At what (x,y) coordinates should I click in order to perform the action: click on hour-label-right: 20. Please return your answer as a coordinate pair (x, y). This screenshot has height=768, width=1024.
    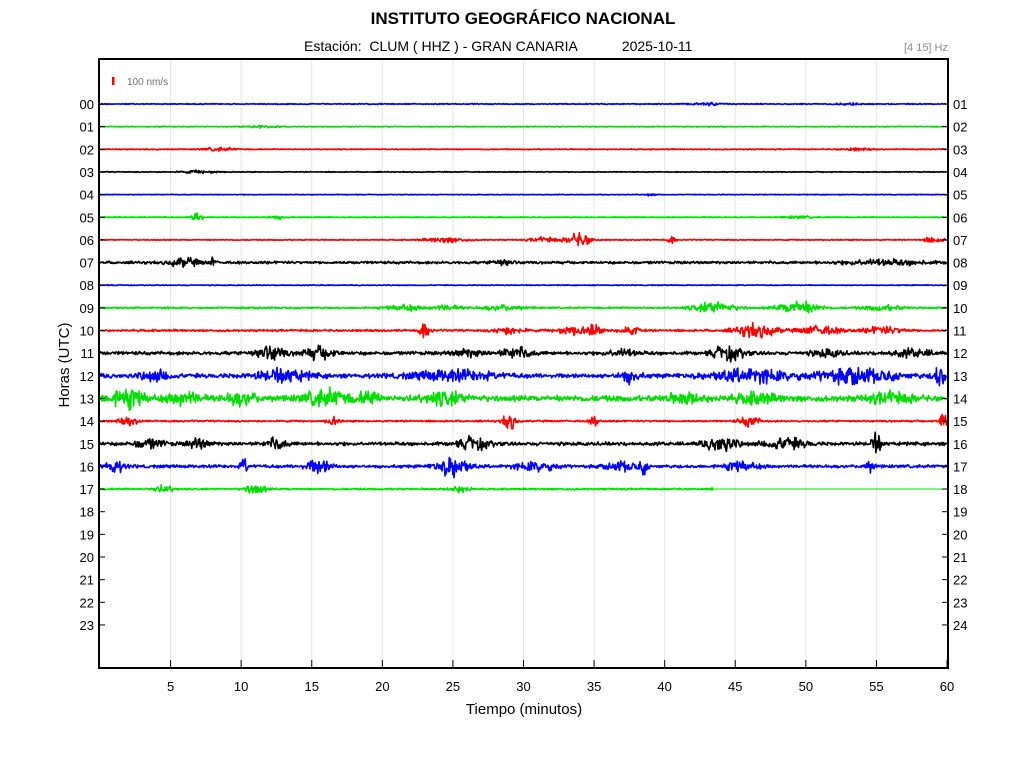
    Looking at the image, I should click on (960, 534).